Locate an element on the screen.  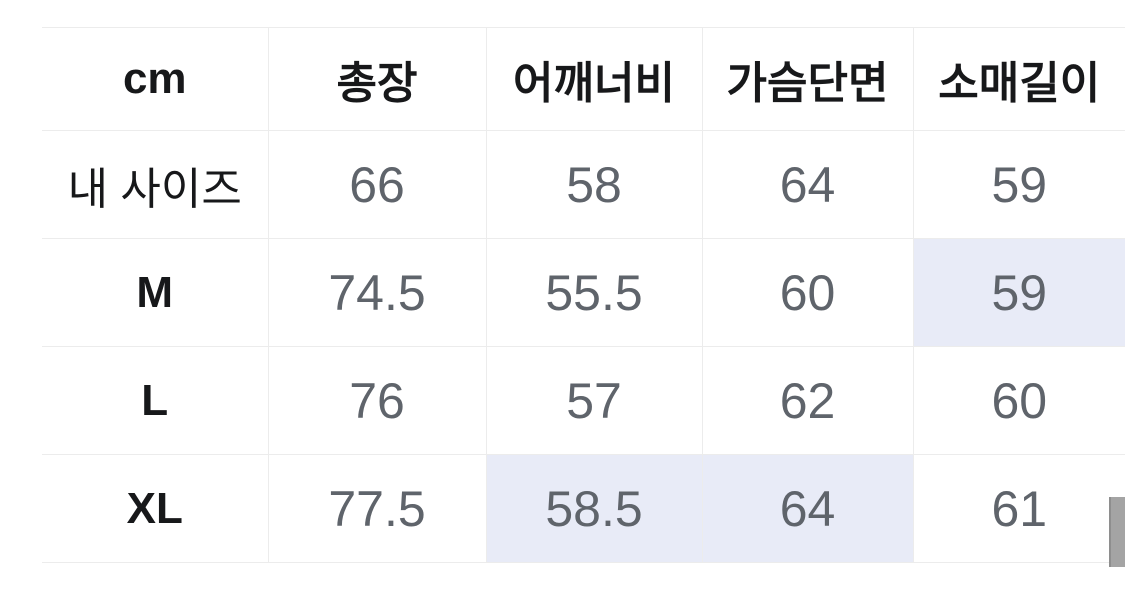
value-cell: 76 is located at coordinates (377, 400).